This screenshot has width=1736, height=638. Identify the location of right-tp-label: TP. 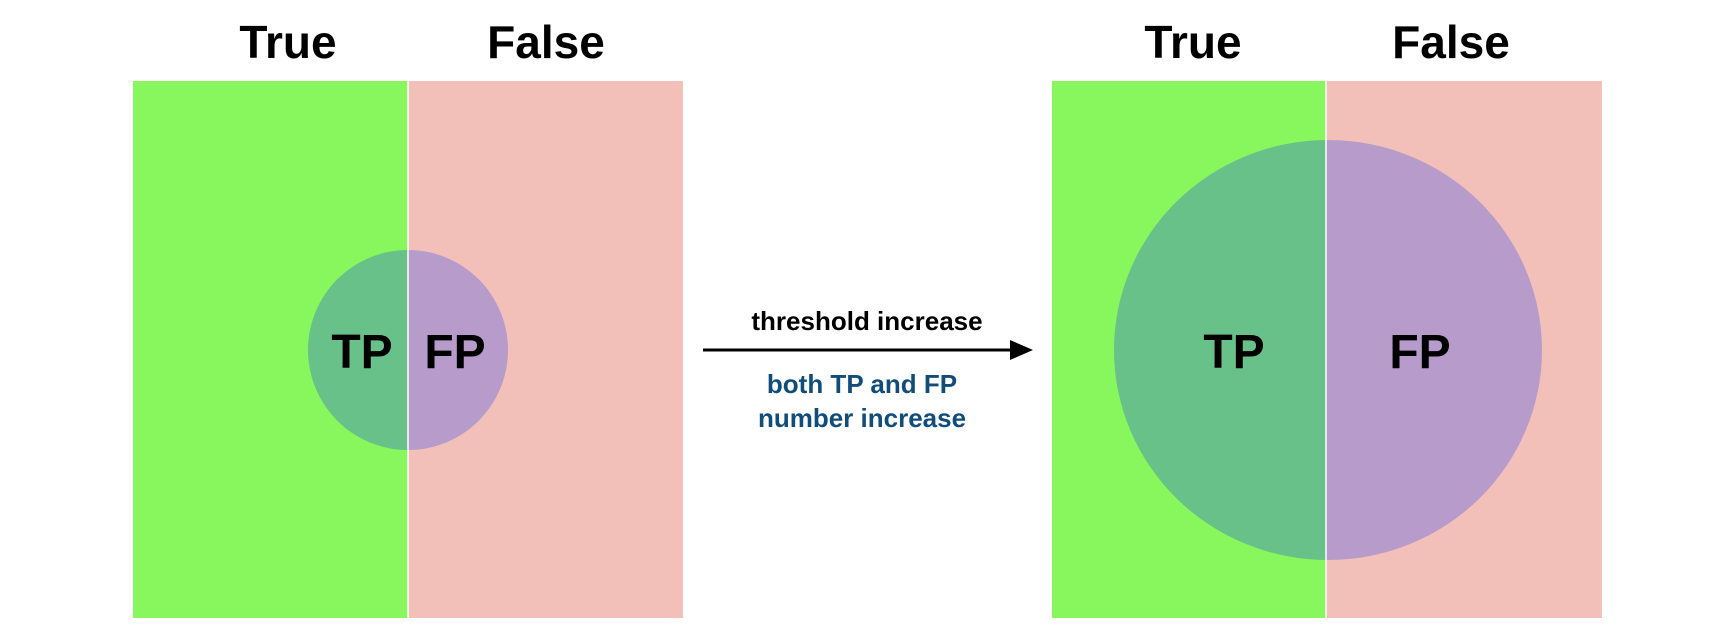
(1233, 352).